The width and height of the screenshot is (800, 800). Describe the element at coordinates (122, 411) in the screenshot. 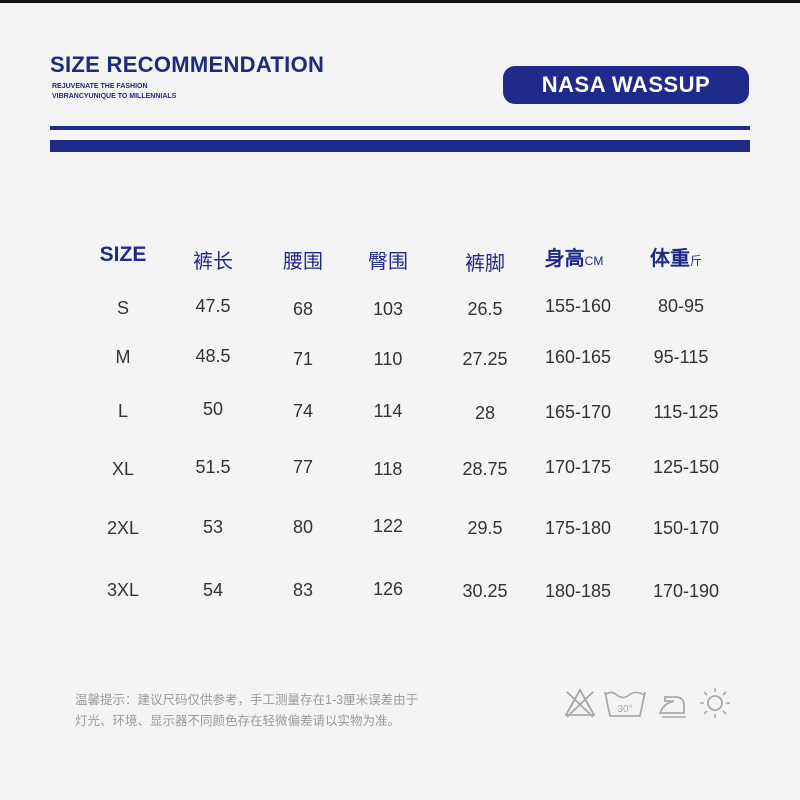

I see `table-cell: L` at that location.